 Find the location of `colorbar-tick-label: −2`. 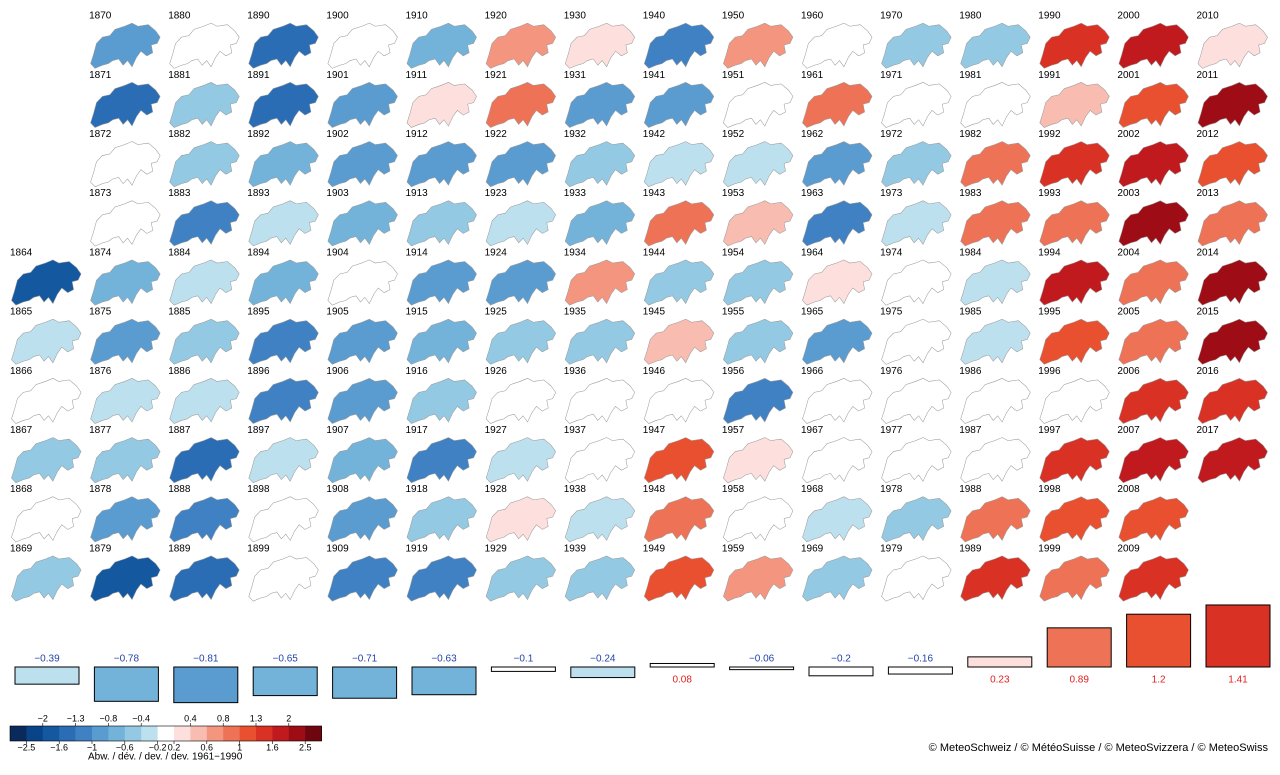

colorbar-tick-label: −2 is located at coordinates (43, 718).